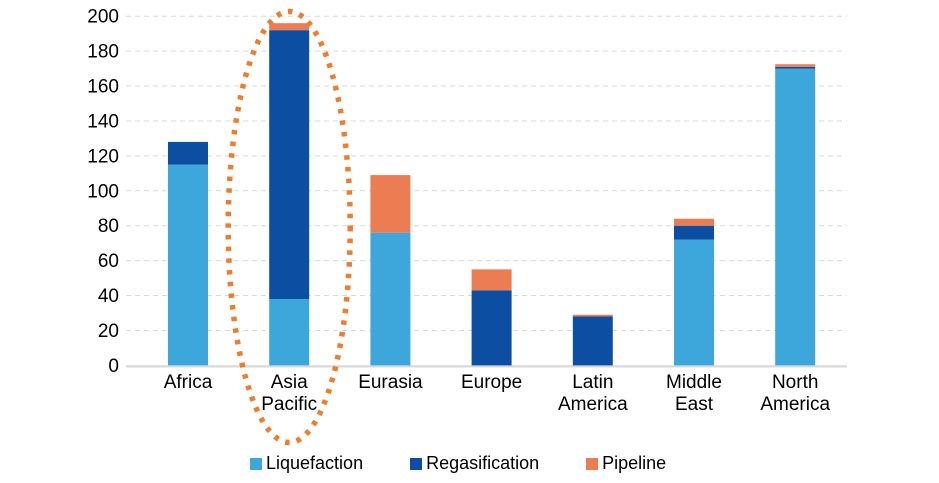 The height and width of the screenshot is (483, 939). I want to click on category-label: Europe, so click(491, 382).